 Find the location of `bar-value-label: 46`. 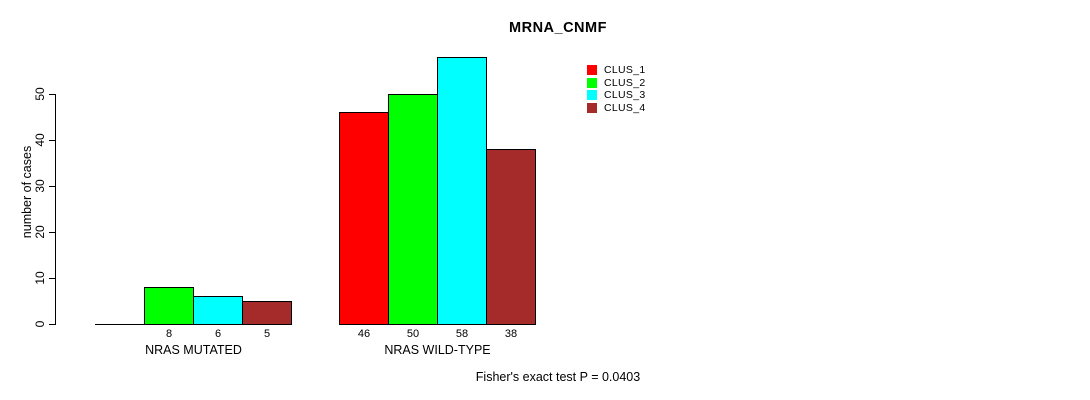

bar-value-label: 46 is located at coordinates (364, 334).